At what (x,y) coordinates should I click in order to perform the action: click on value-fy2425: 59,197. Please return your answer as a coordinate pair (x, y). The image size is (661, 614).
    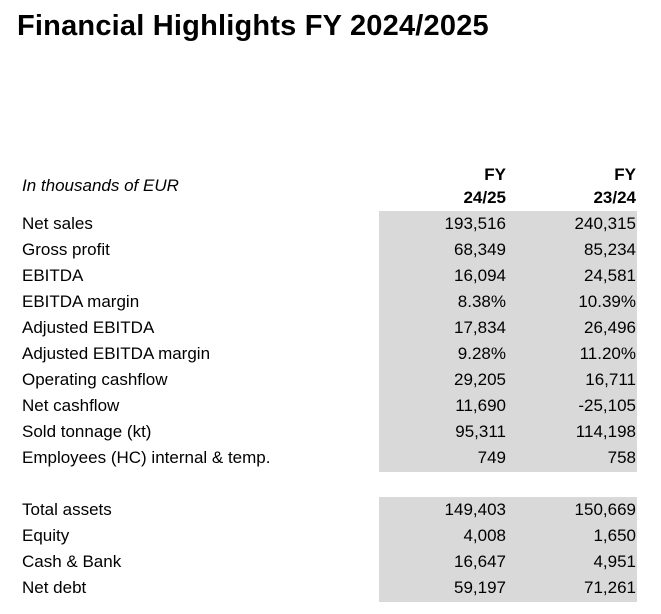
    Looking at the image, I should click on (480, 587).